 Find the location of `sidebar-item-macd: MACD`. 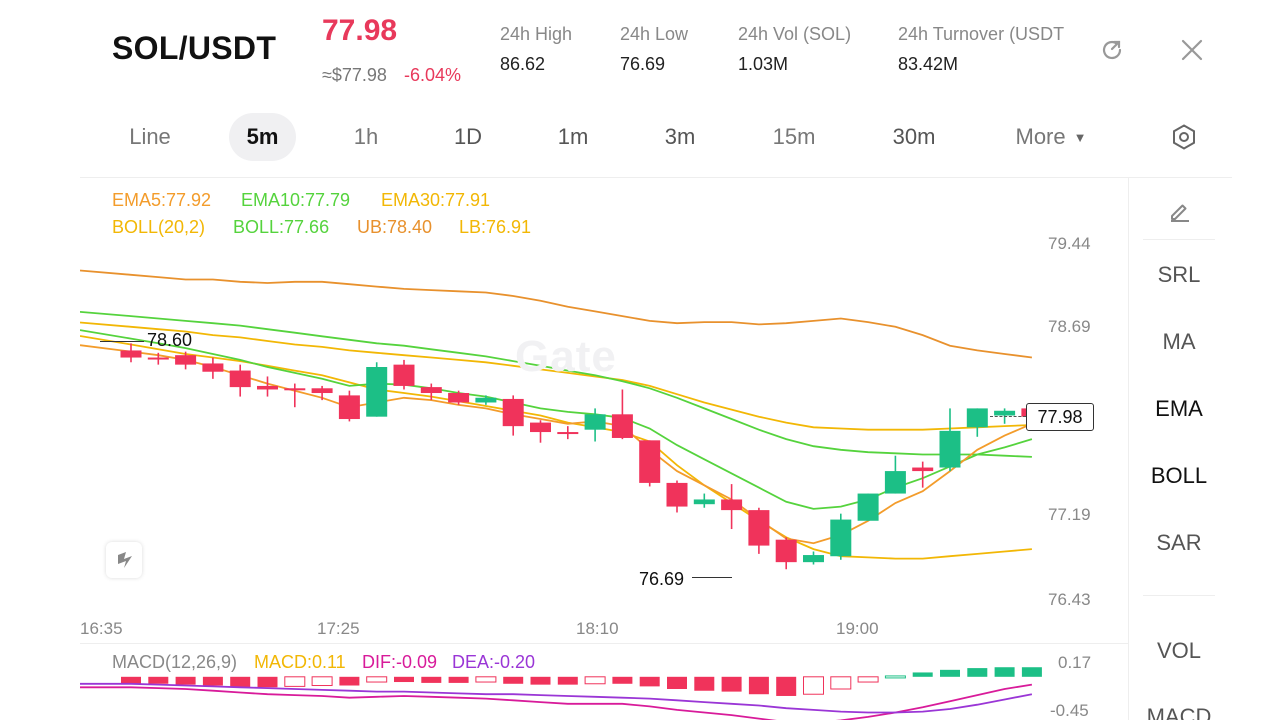

sidebar-item-macd: MACD is located at coordinates (1179, 712).